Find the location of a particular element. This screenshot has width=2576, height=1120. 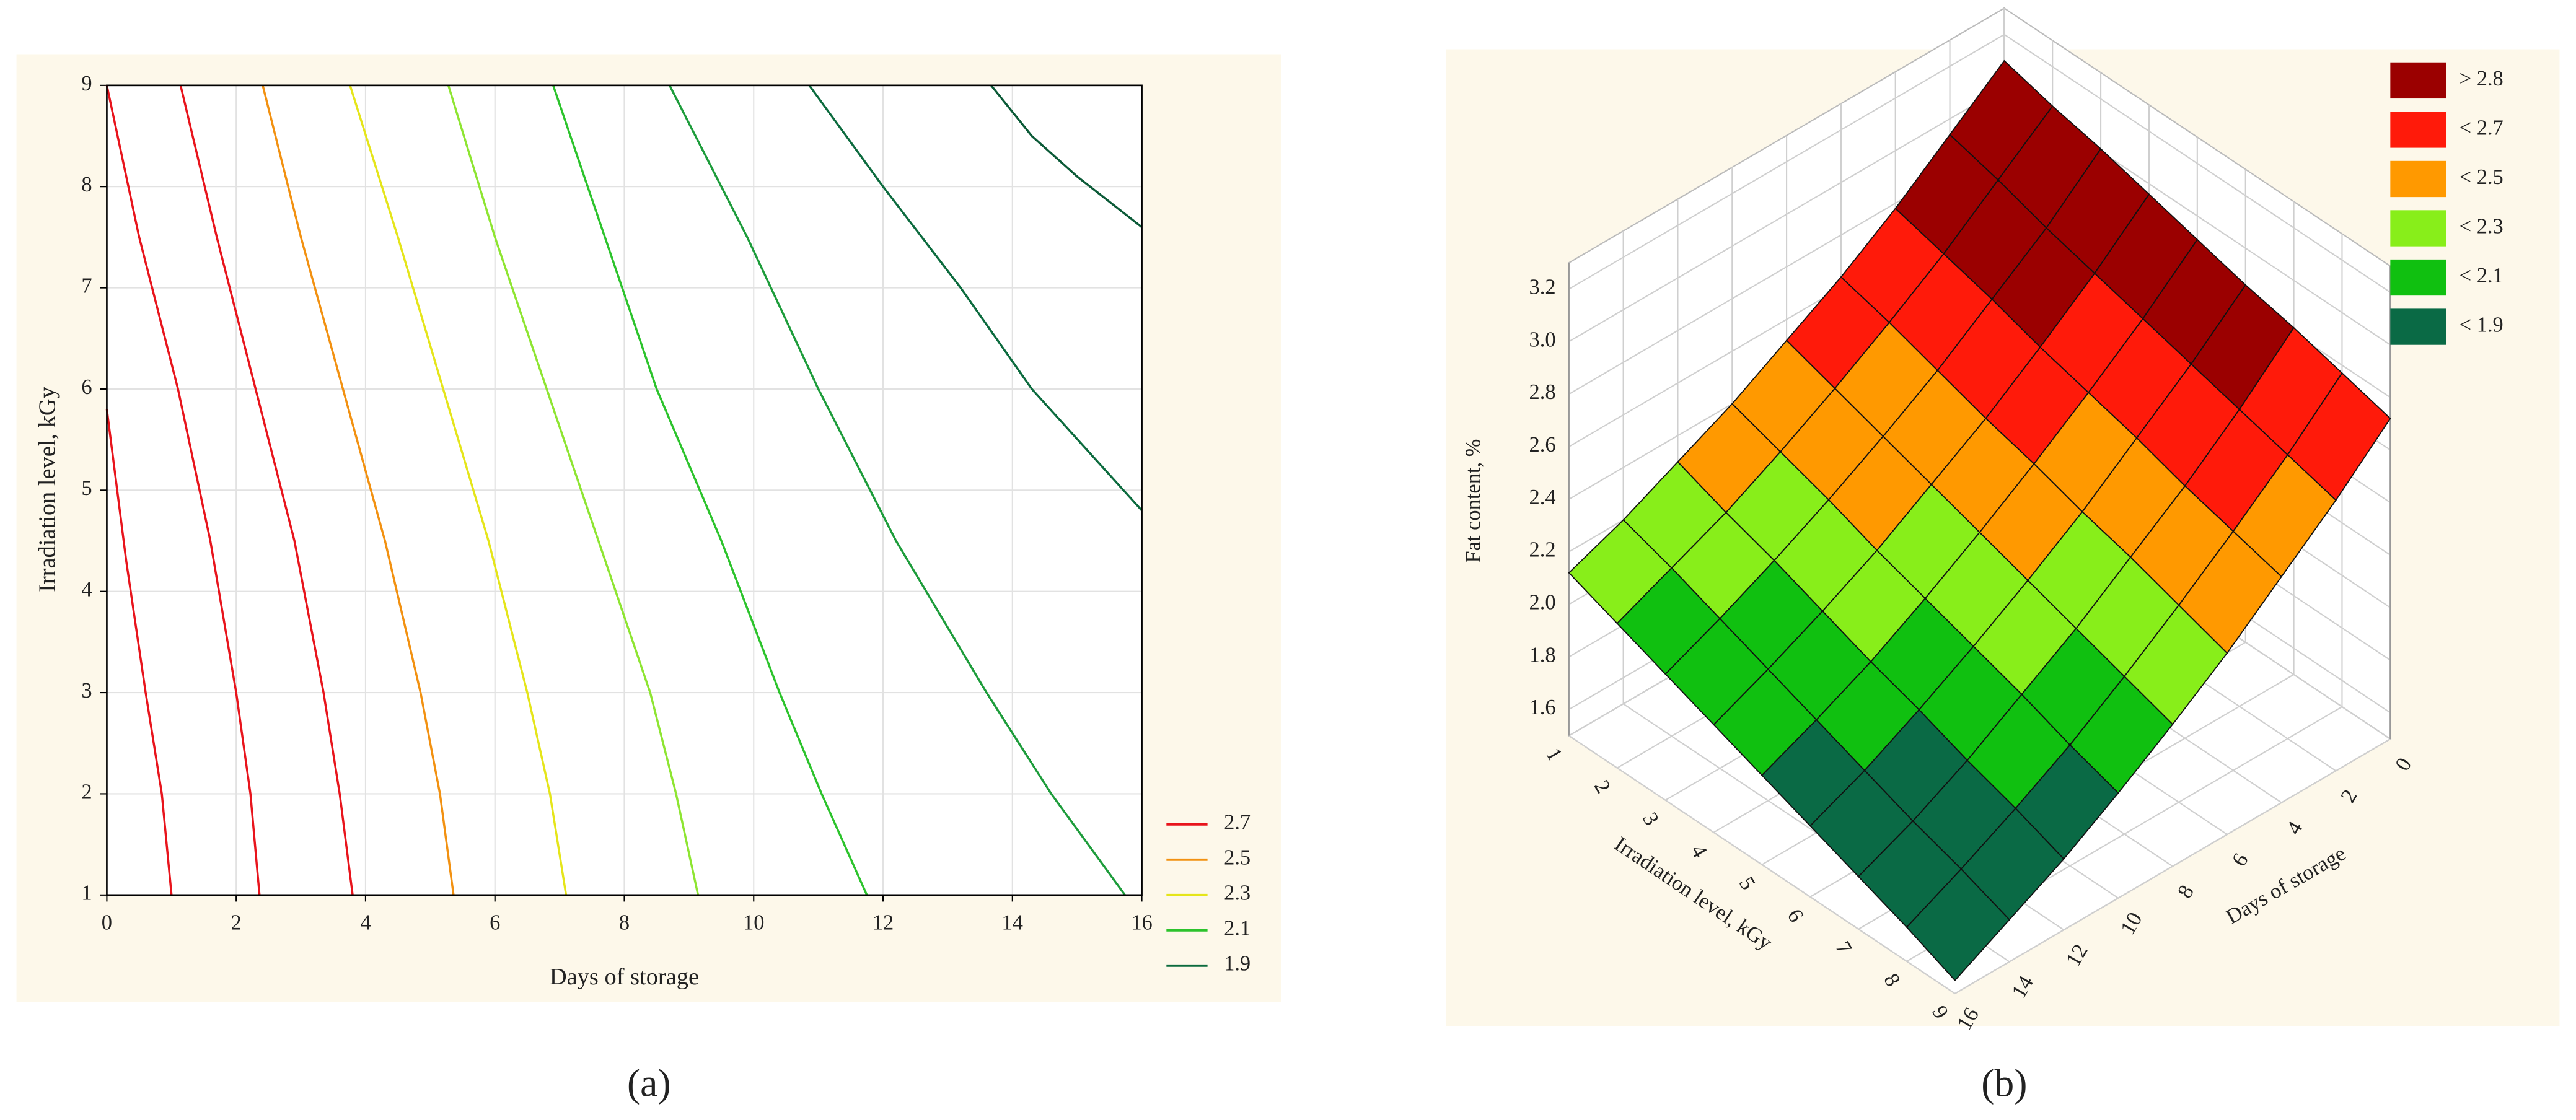

x-tick-label: 16 is located at coordinates (1142, 922).